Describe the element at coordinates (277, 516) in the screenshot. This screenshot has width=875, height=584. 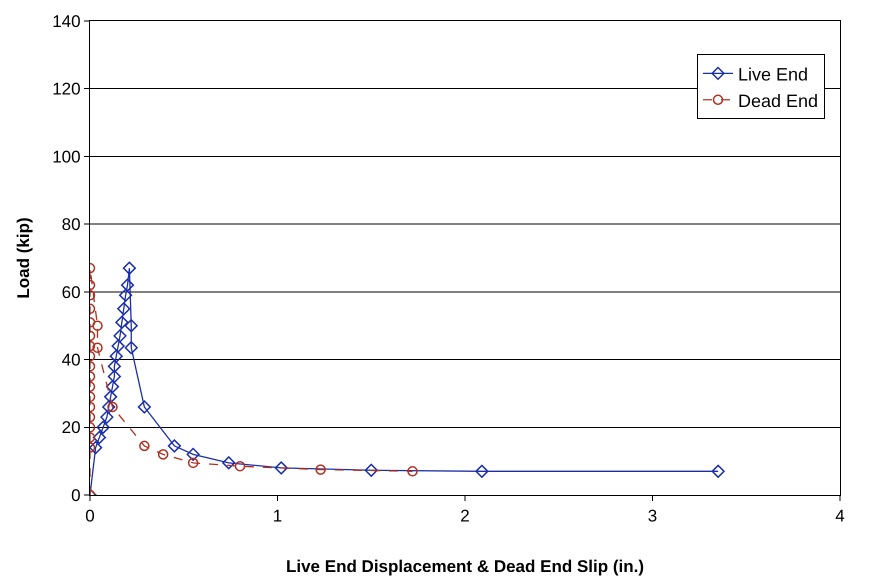
I see `x-tick-label: 1` at that location.